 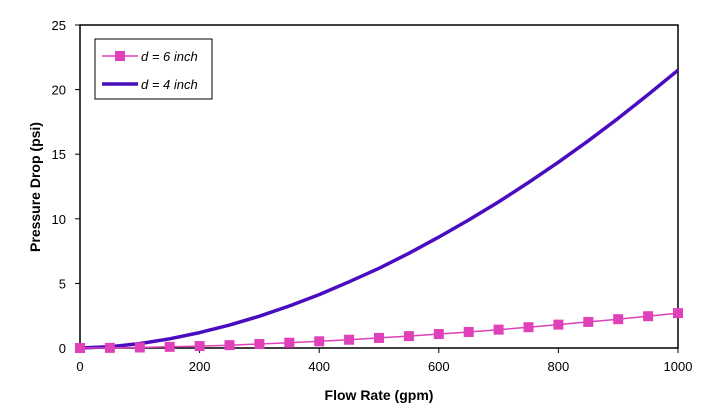 I want to click on y-tick-label: 15, so click(x=59, y=154).